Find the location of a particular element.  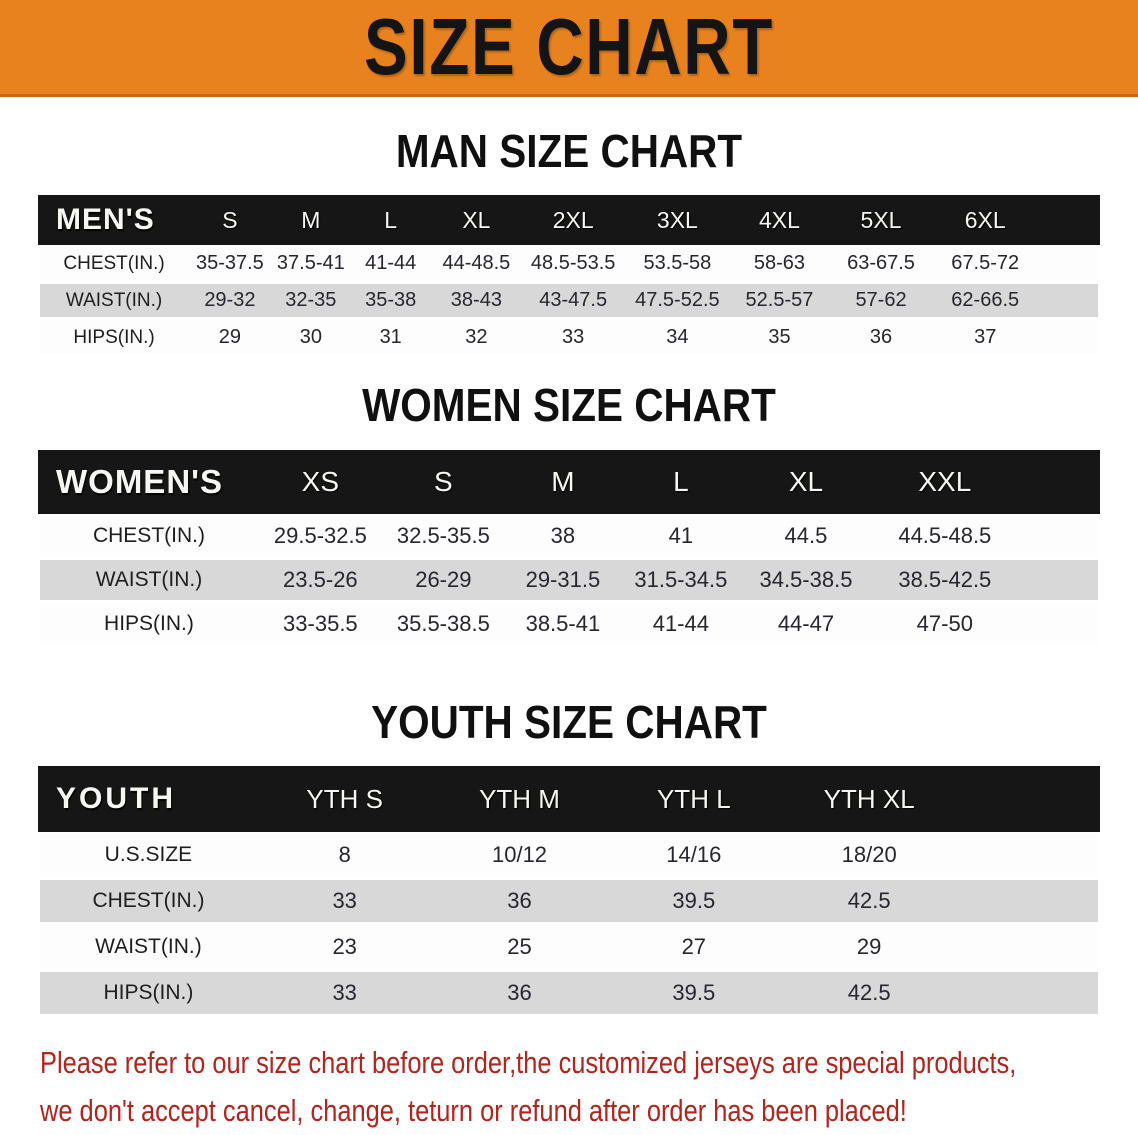

table-row: HIPS(IN.) 33 36 39.5 42.5 is located at coordinates (569, 993).